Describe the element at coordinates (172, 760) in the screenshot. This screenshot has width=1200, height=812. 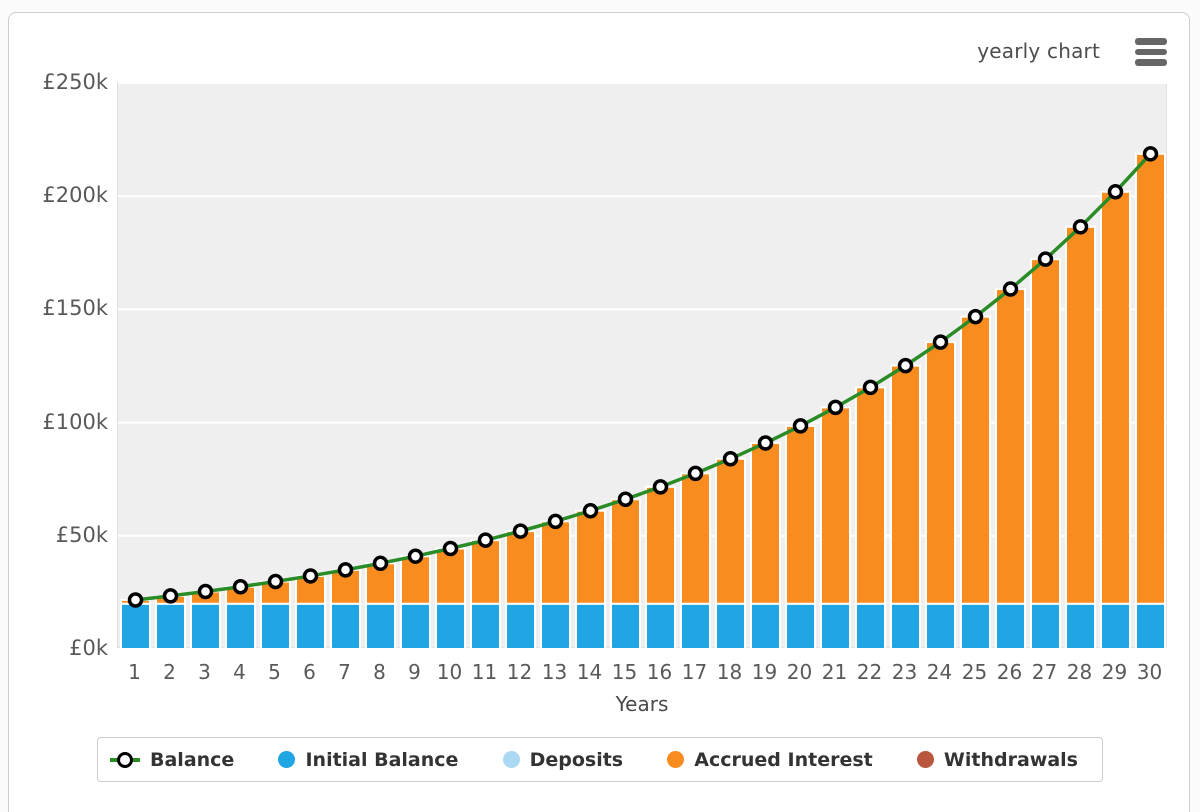
I see `legend-item-balance: Balance` at that location.